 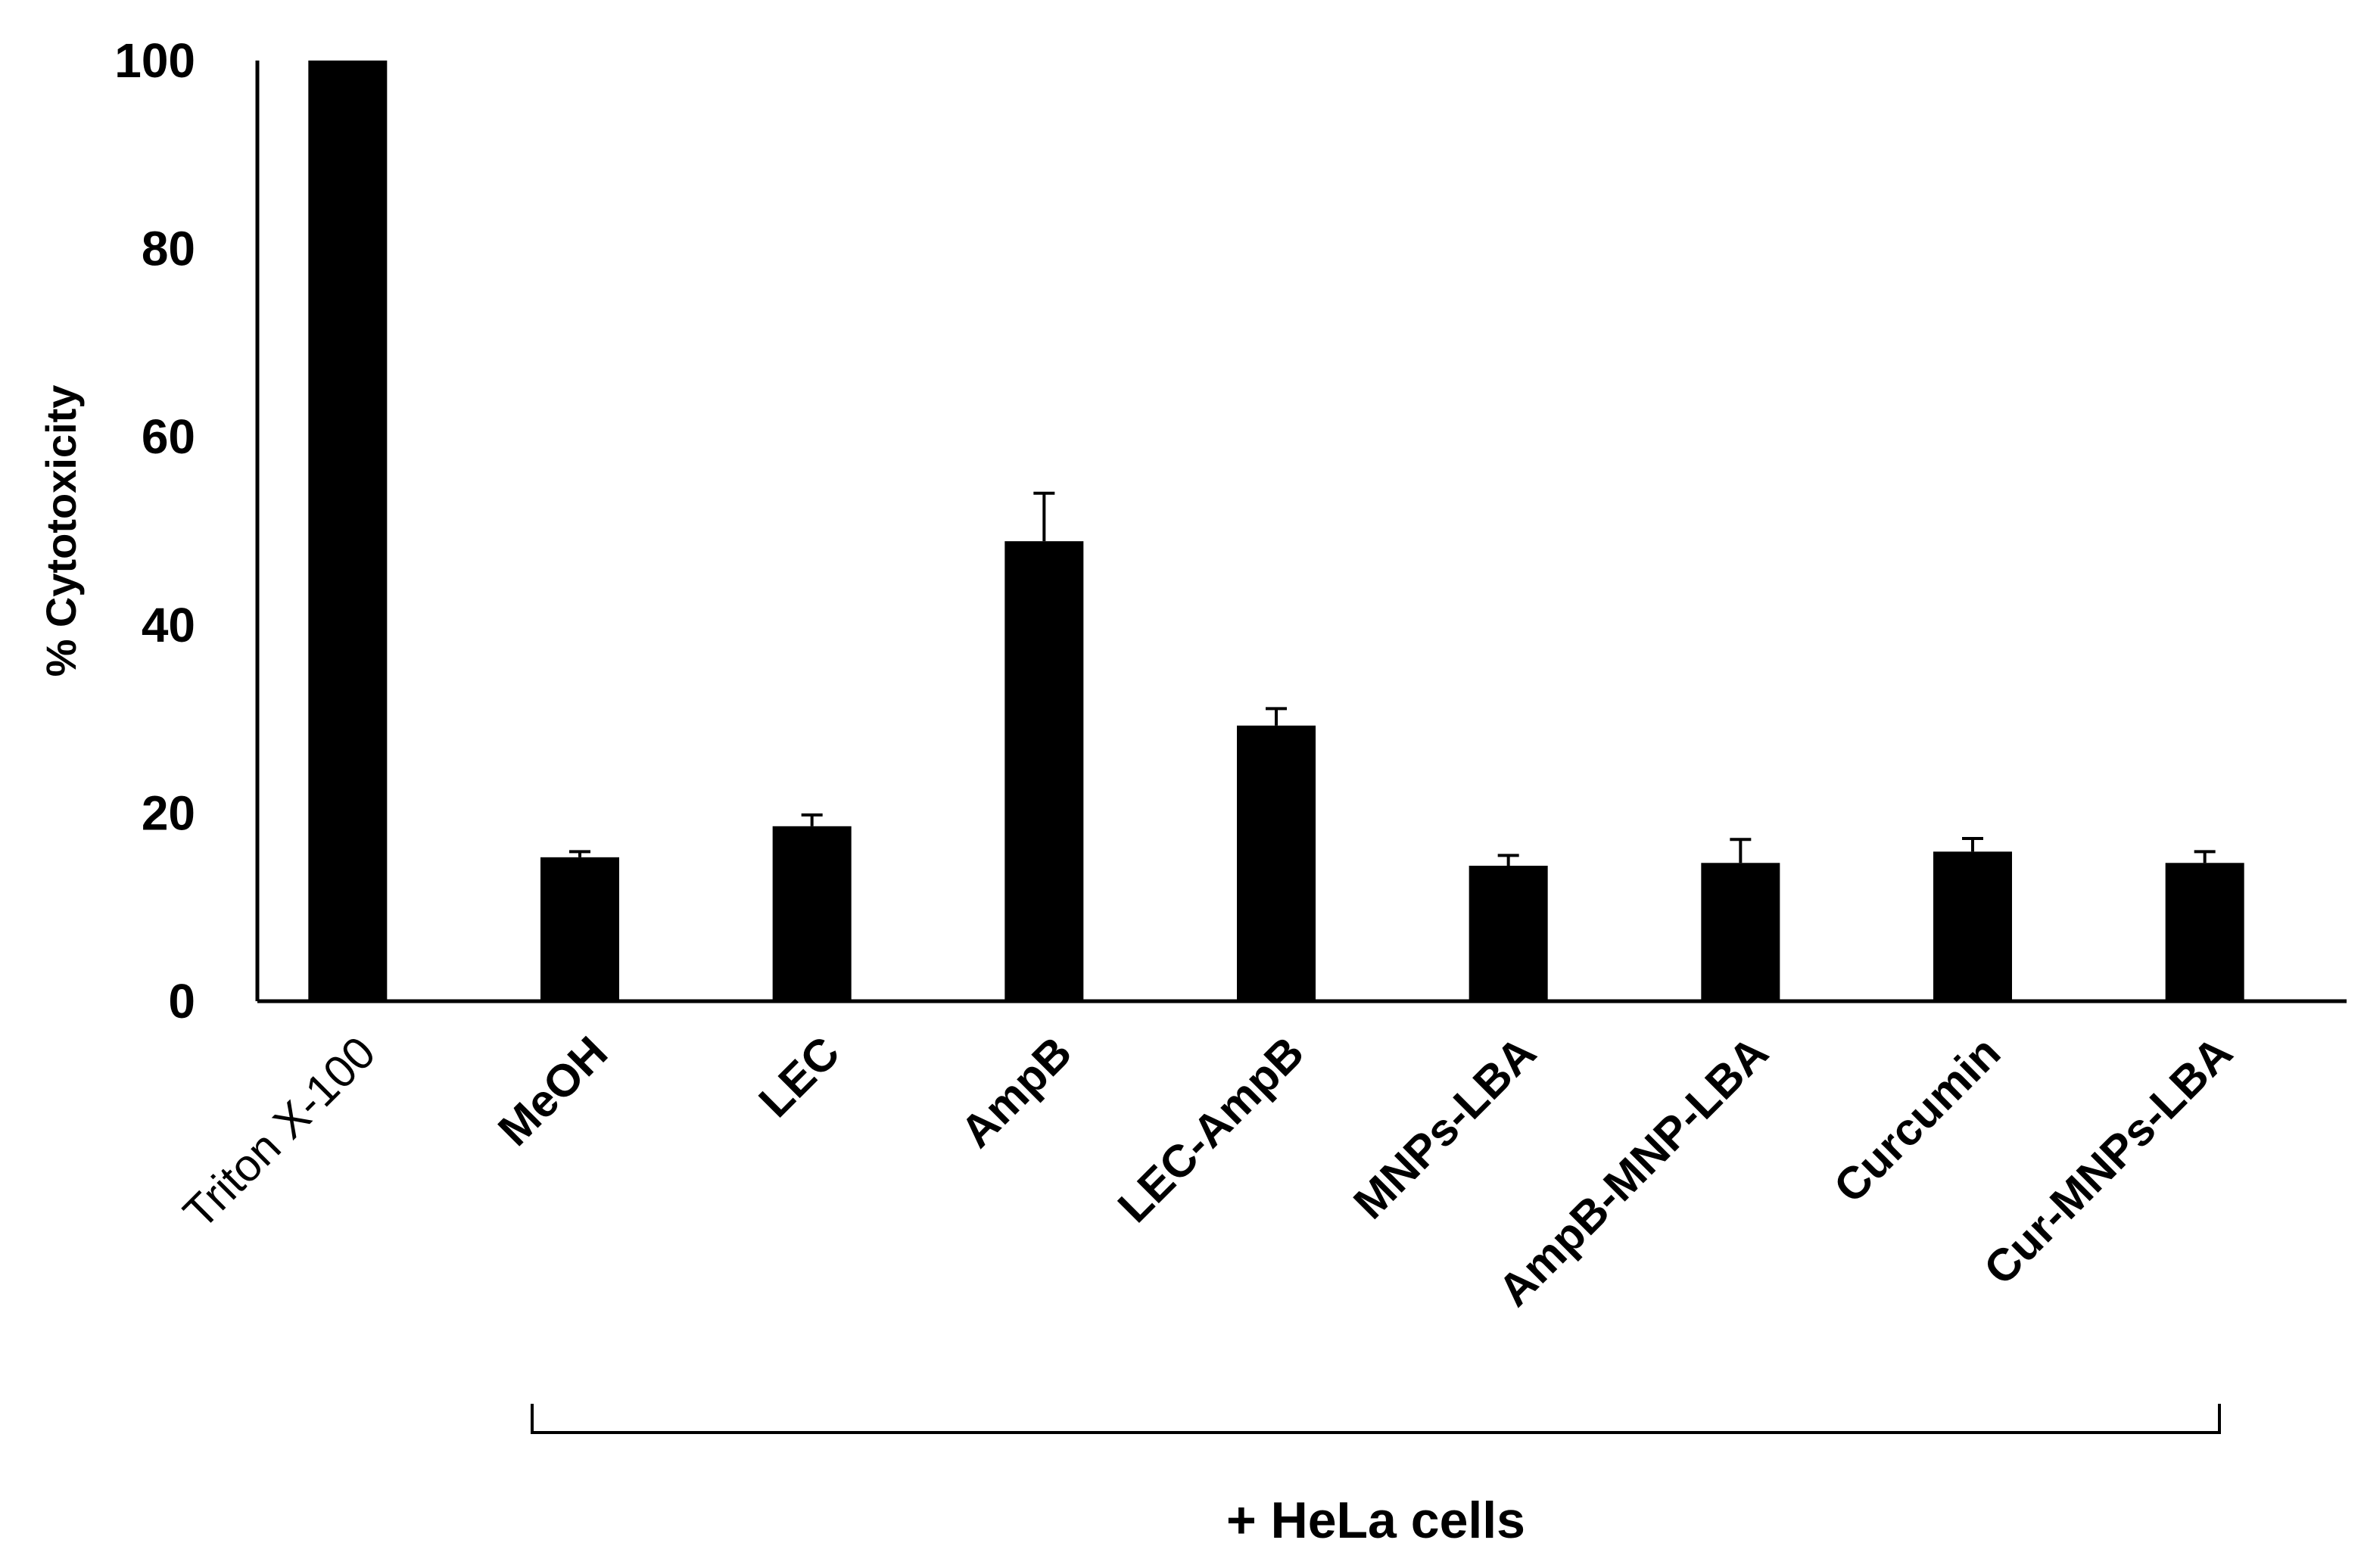 I want to click on y-tick-labels: 0 20 40 60 80 100, so click(x=154, y=530).